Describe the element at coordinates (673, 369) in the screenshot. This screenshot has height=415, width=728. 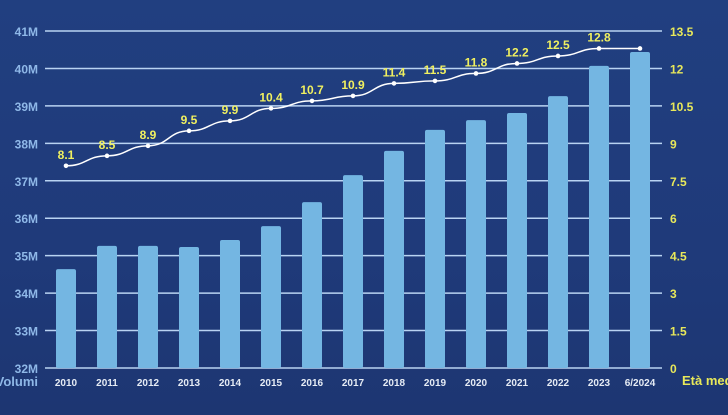
I see `y2-tick-label: 0` at that location.